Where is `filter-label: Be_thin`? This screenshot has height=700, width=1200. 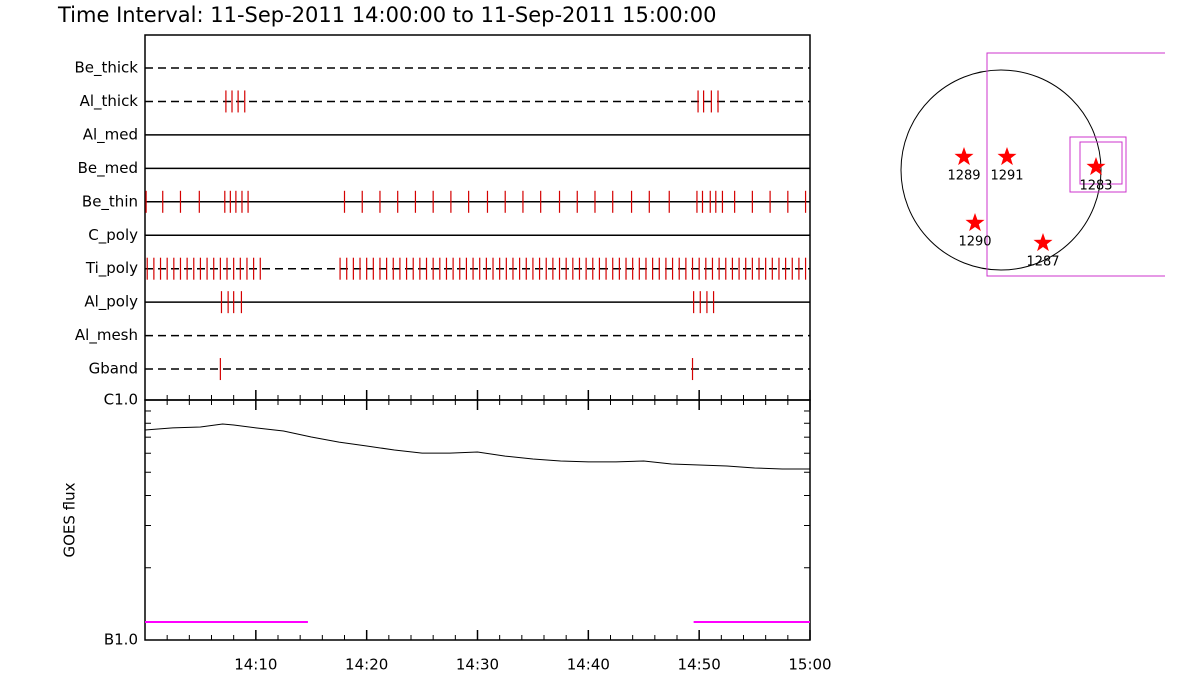
filter-label: Be_thin is located at coordinates (110, 201).